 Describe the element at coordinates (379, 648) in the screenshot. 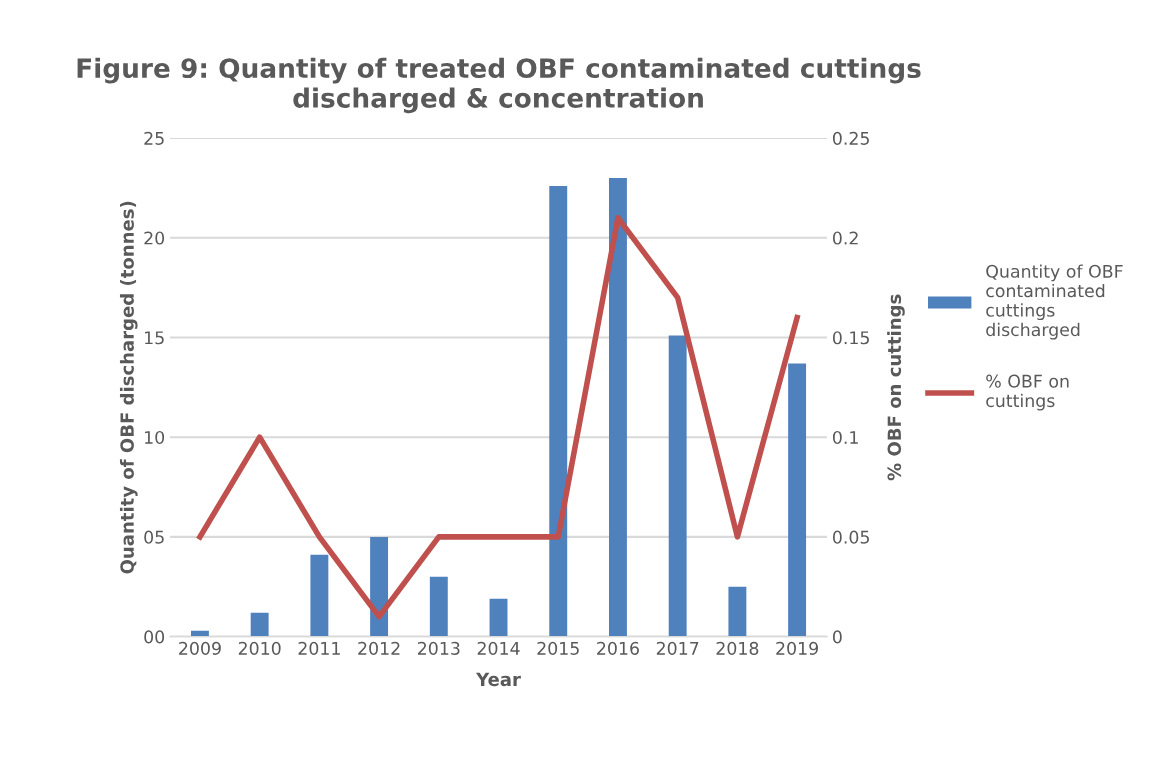

I see `x-tick-label: 2012` at that location.